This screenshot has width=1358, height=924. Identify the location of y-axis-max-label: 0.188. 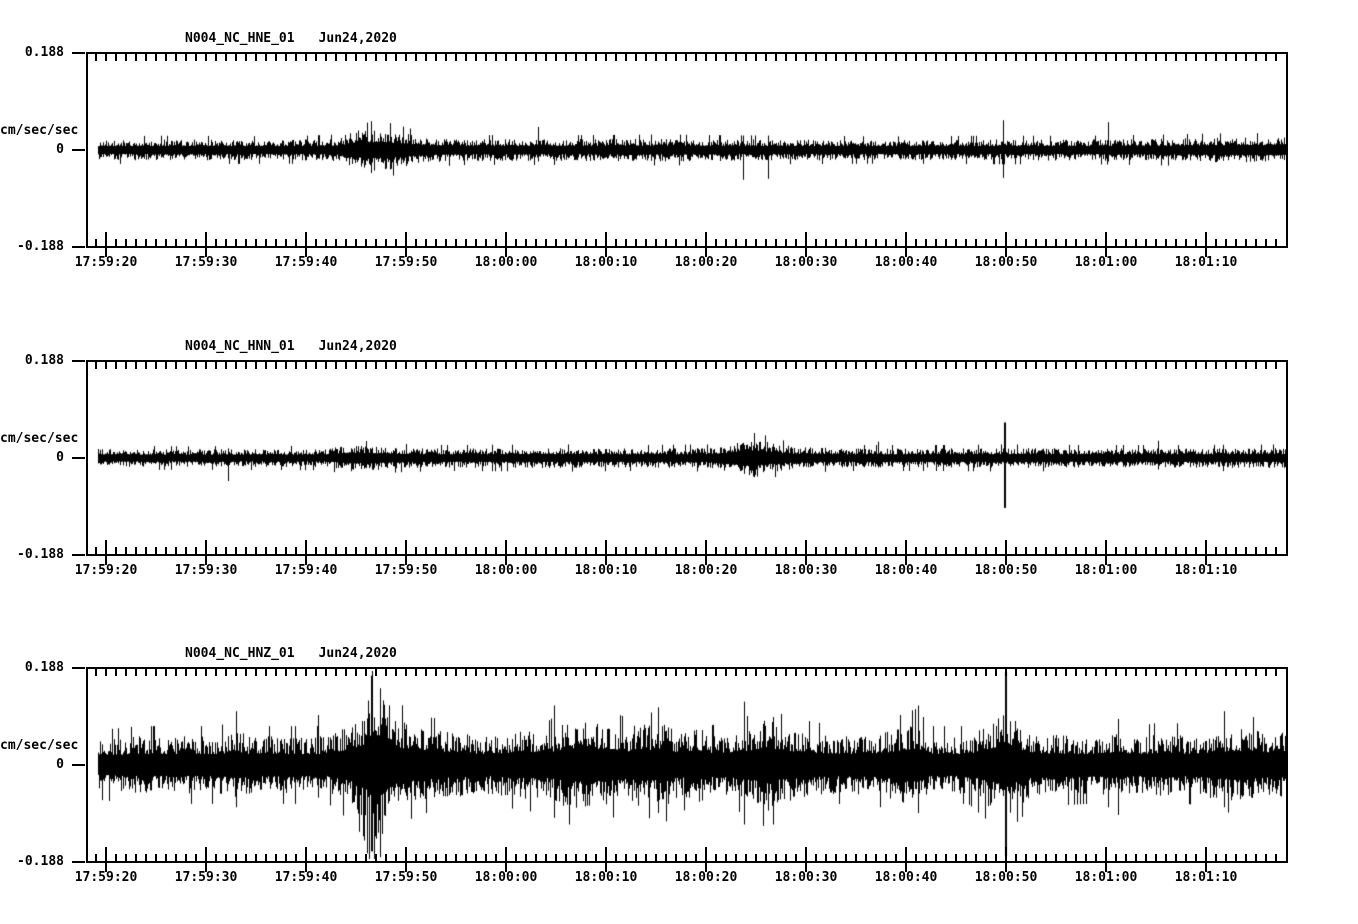
(44, 360).